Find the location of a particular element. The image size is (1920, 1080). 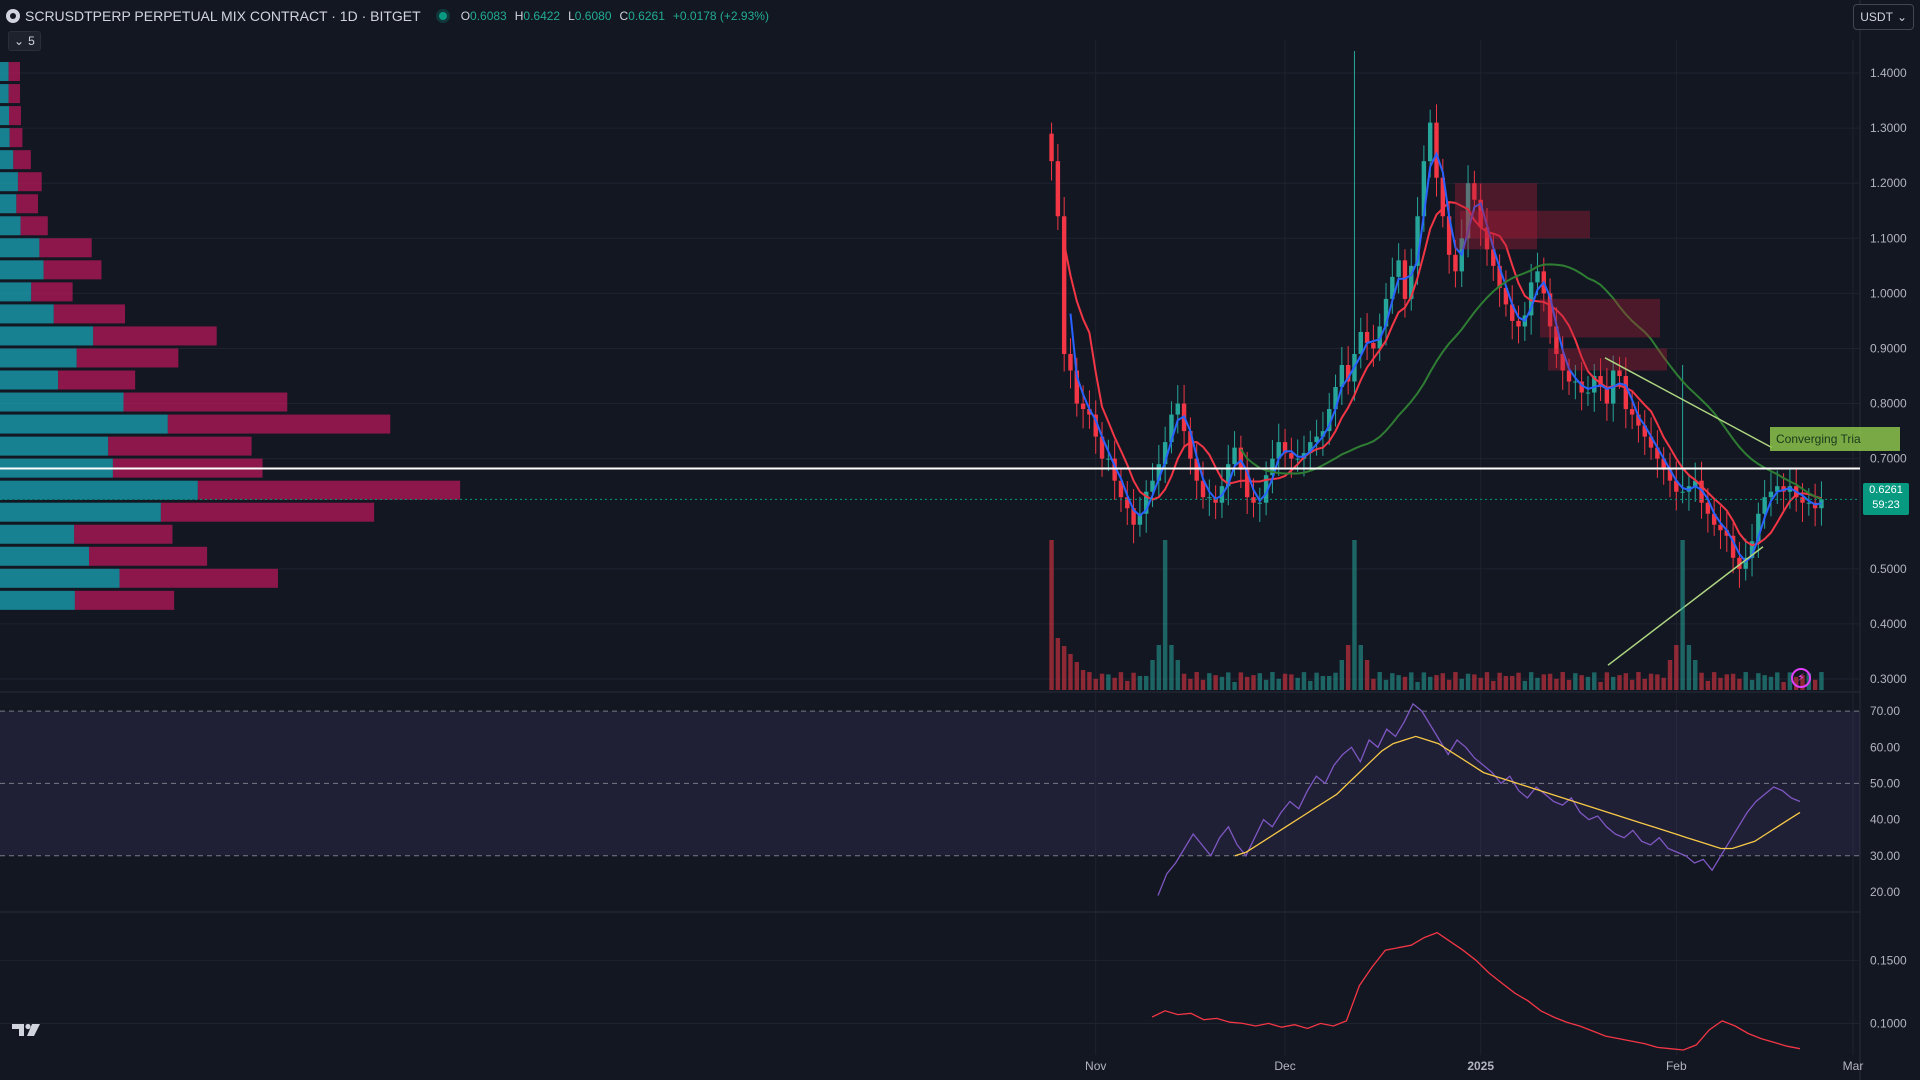

y-tick-label: 0.3000 is located at coordinates (1888, 679).